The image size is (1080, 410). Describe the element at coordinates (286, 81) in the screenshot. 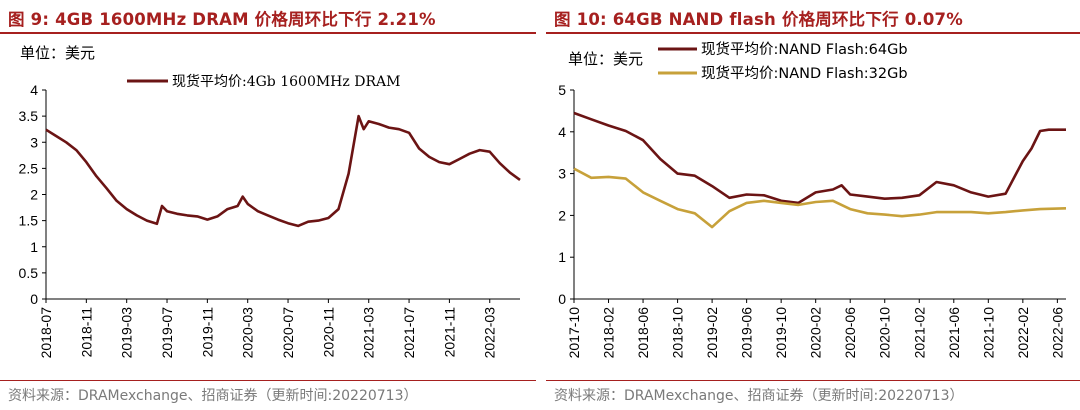

I see `legend-label: 现货平均价:4Gb 1600MHz DRAM` at that location.